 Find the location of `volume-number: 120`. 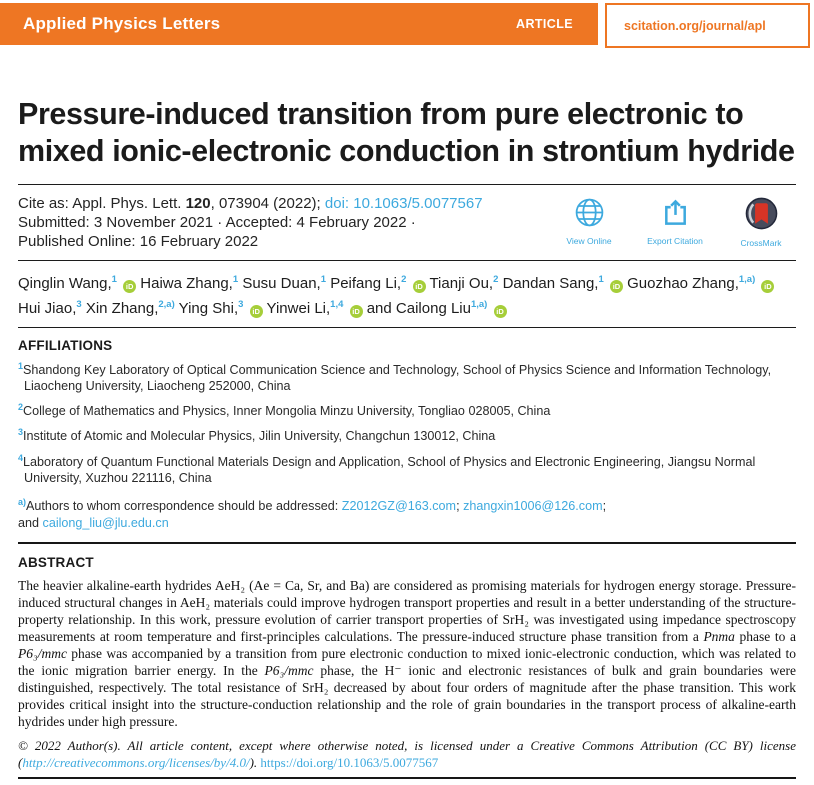

volume-number: 120 is located at coordinates (198, 203).